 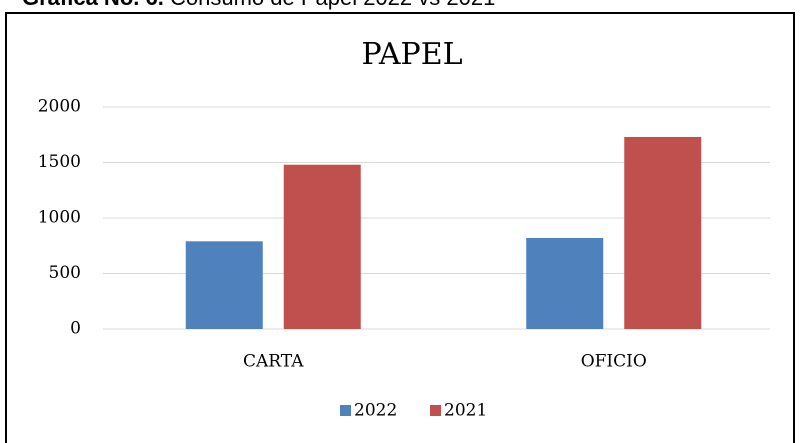 What do you see at coordinates (59, 162) in the screenshot?
I see `y-tick-label: 1500` at bounding box center [59, 162].